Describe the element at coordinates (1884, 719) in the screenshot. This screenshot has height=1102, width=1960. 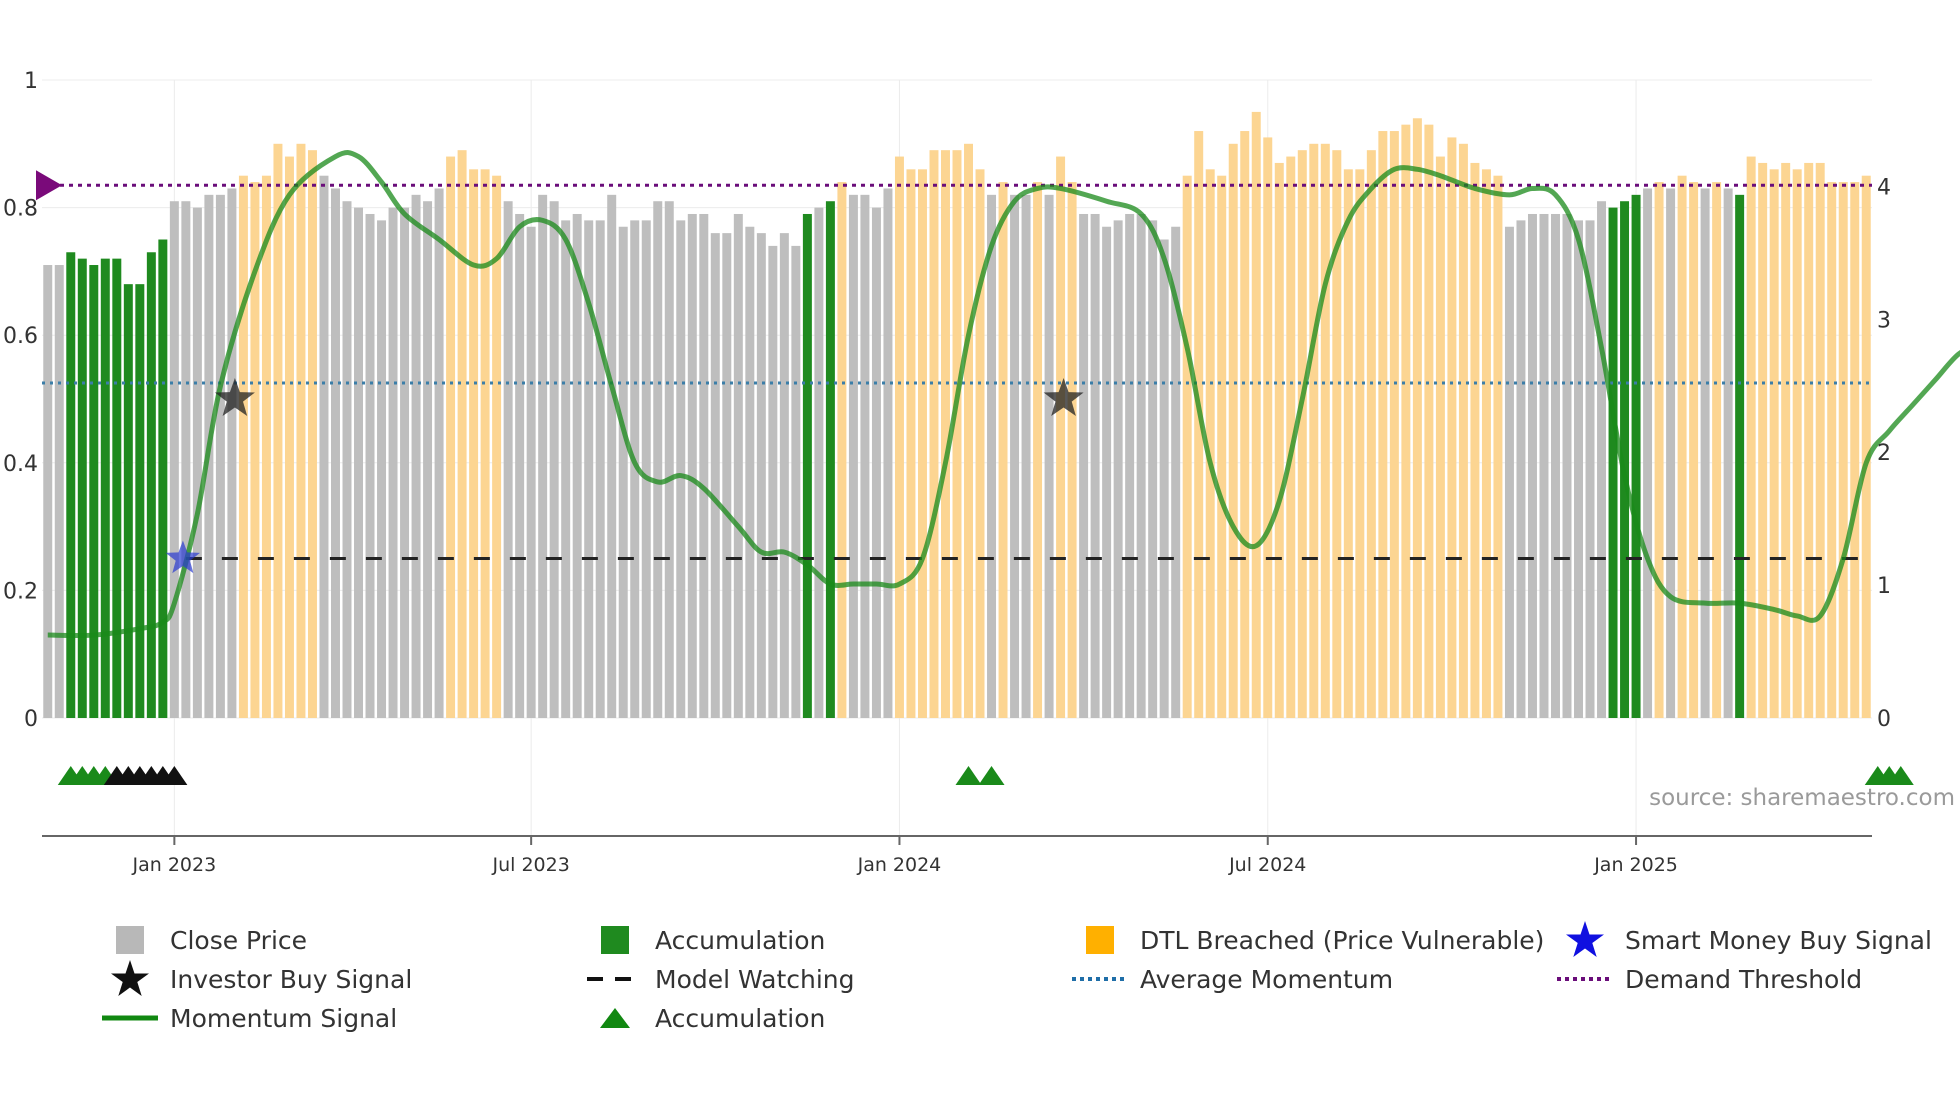
I see `y-right-tick-label: 0` at that location.